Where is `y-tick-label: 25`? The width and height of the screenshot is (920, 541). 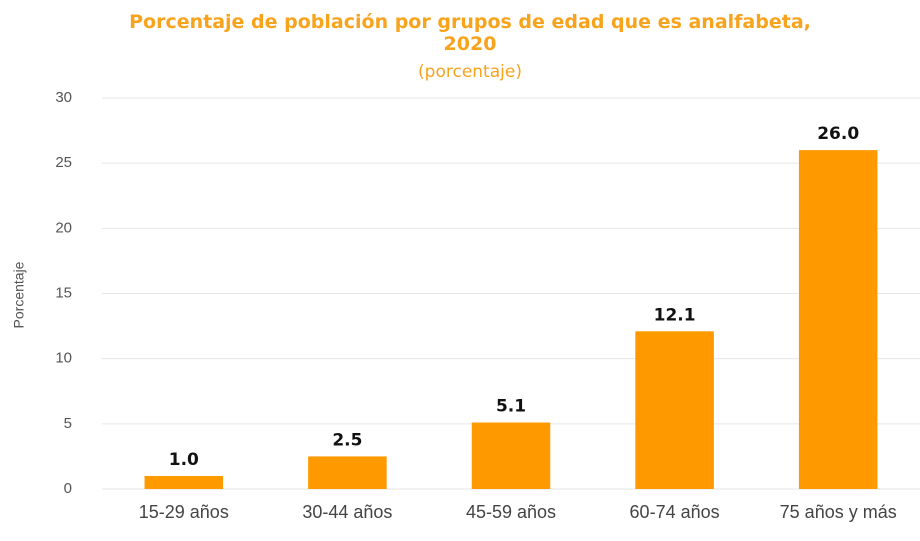 y-tick-label: 25 is located at coordinates (63, 162).